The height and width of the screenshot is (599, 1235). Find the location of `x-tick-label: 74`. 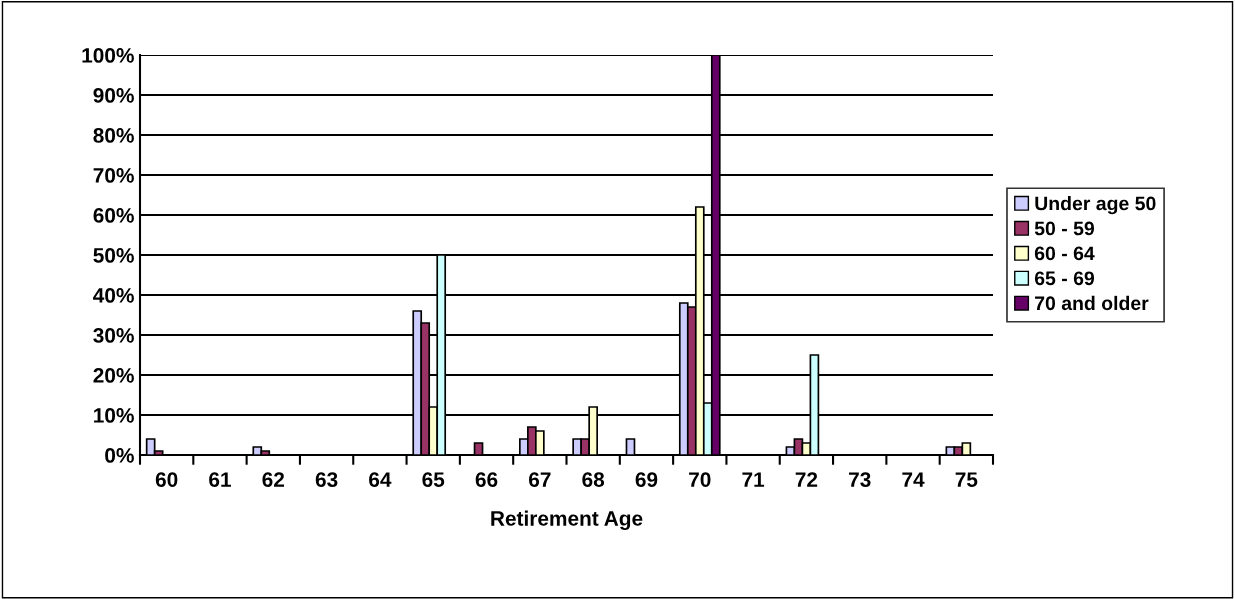

x-tick-label: 74 is located at coordinates (913, 479).